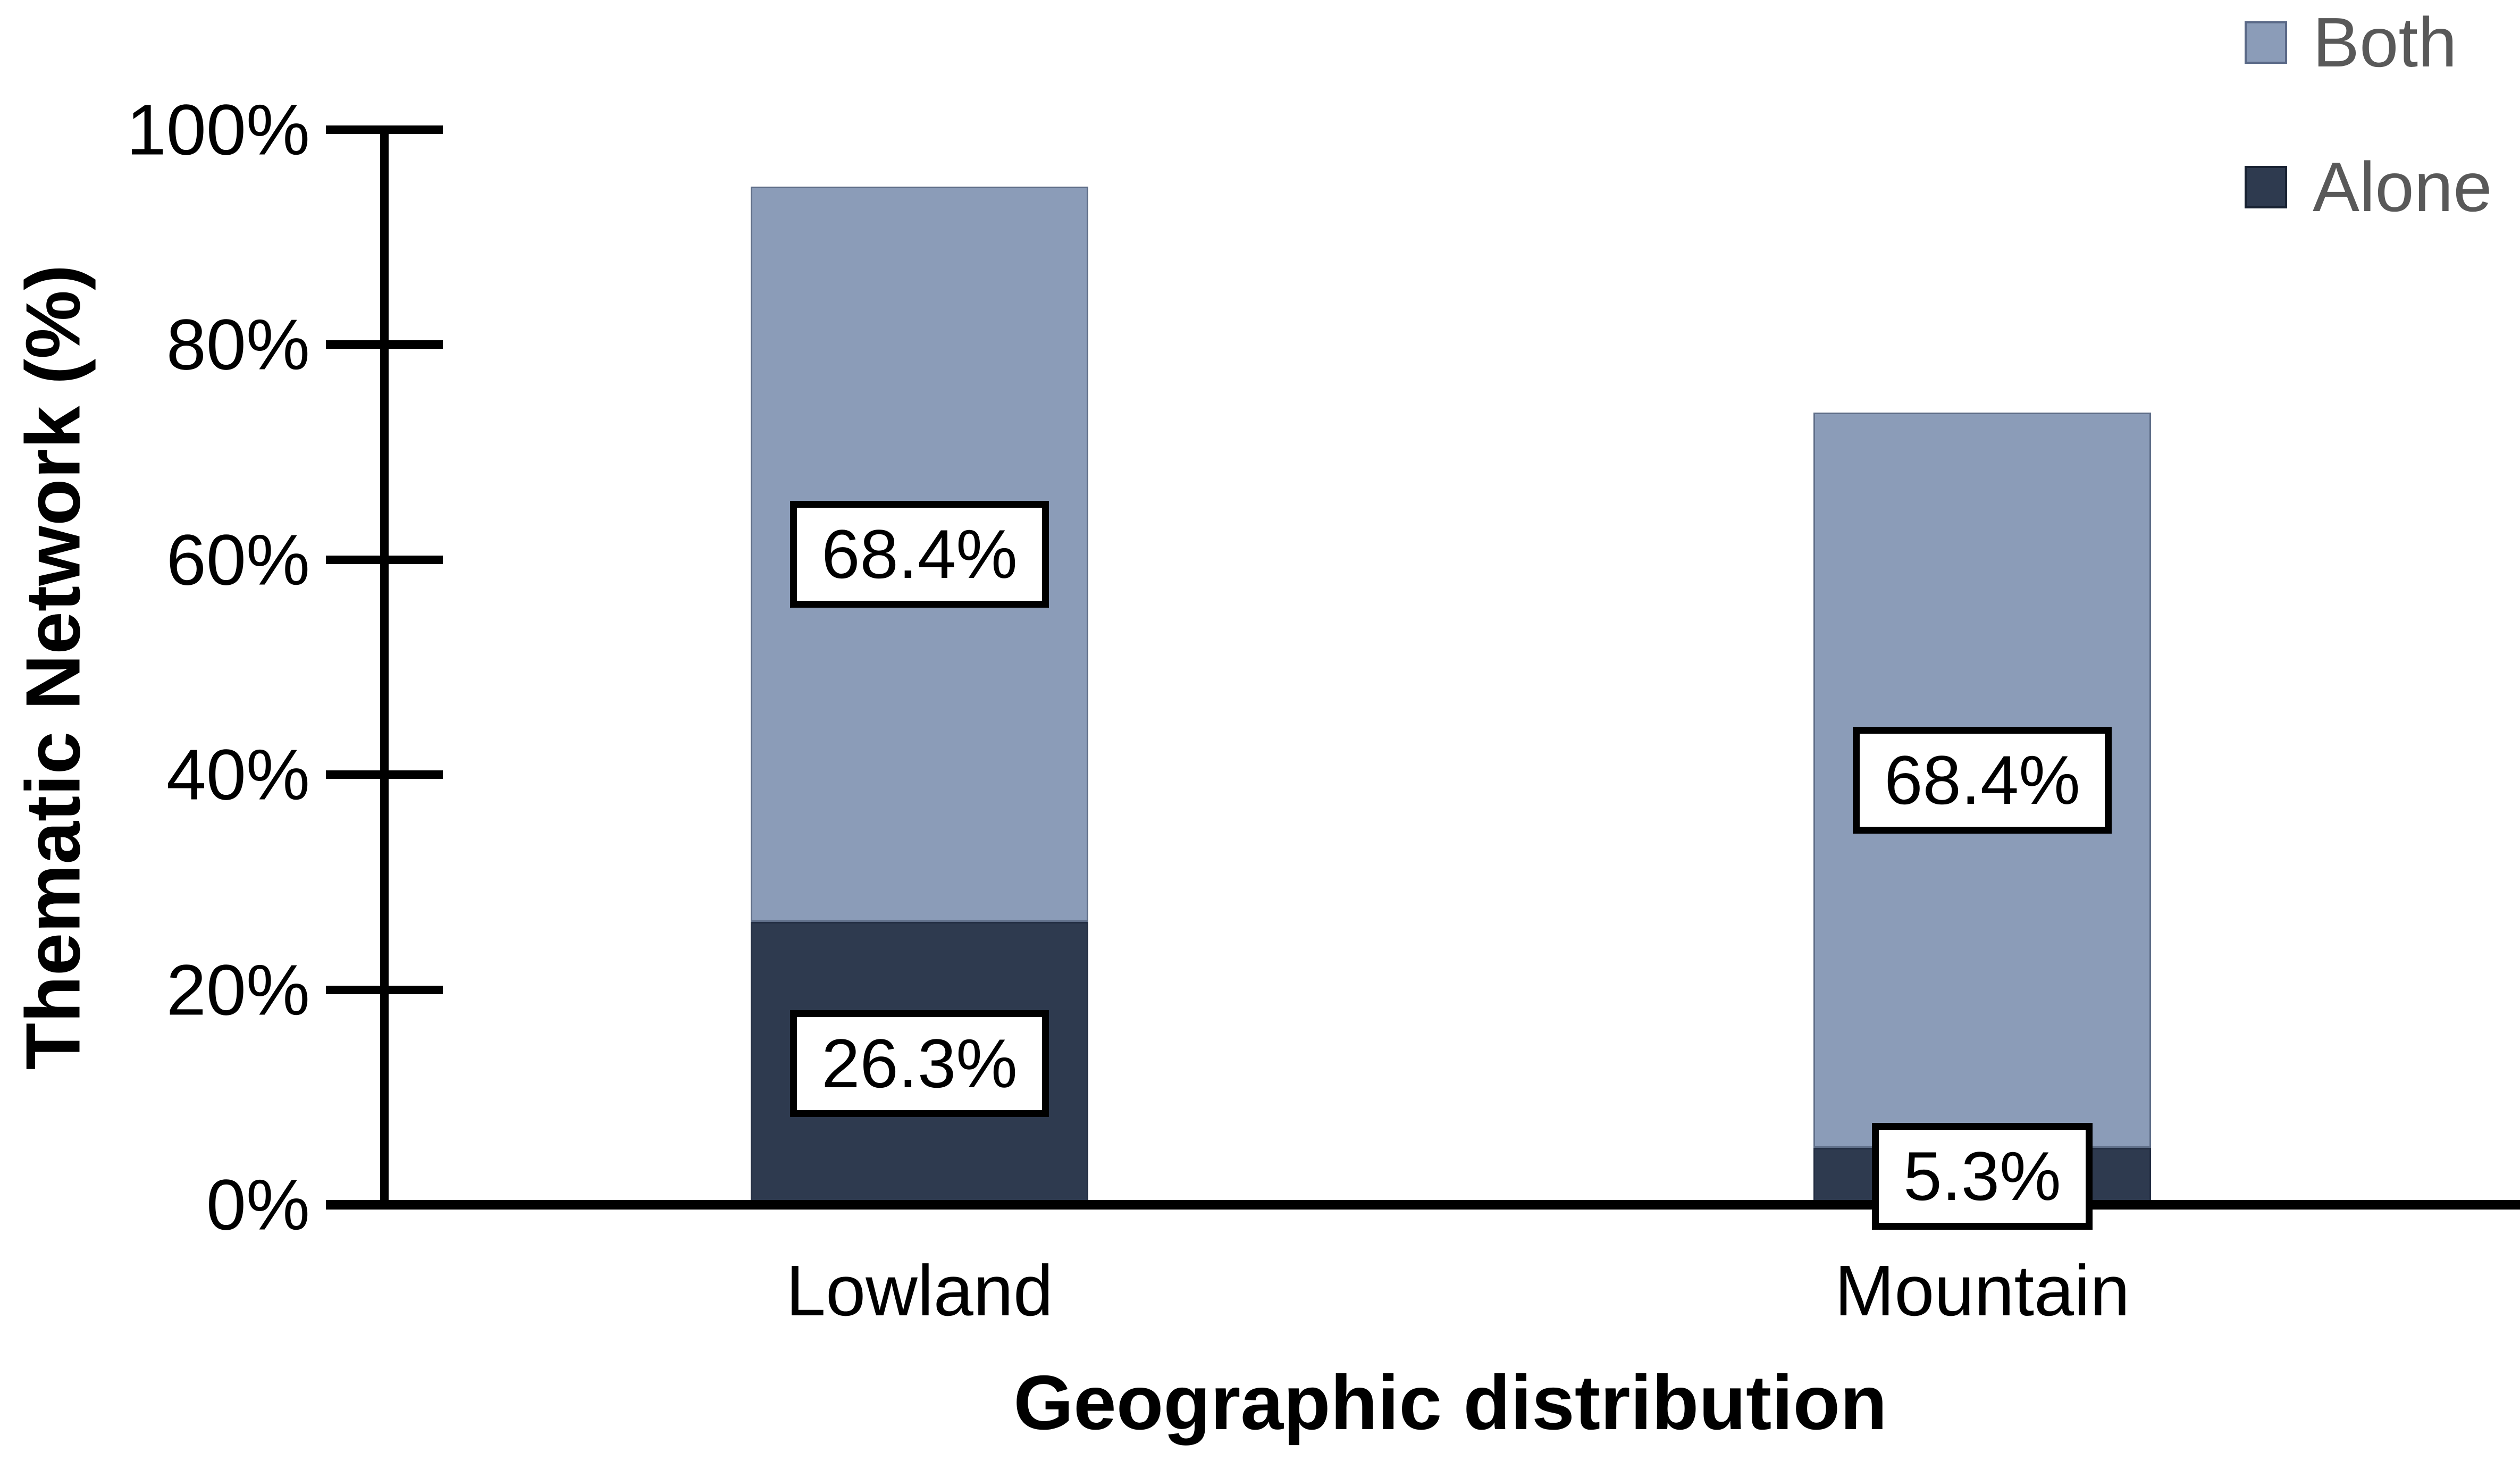 The height and width of the screenshot is (1461, 2520). I want to click on legend-item-both: Both, so click(2351, 43).